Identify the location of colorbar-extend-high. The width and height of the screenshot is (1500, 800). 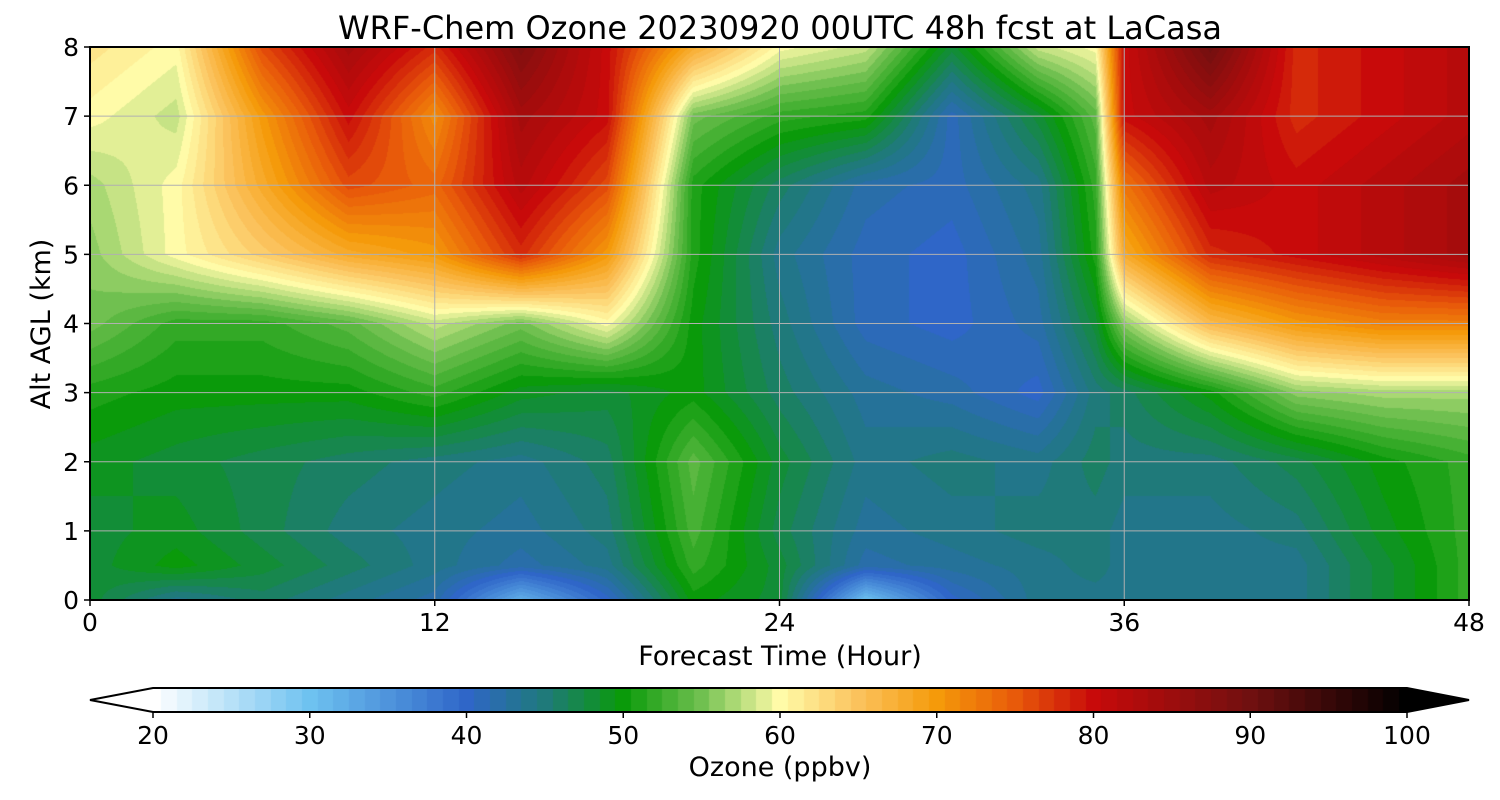
(1438, 700).